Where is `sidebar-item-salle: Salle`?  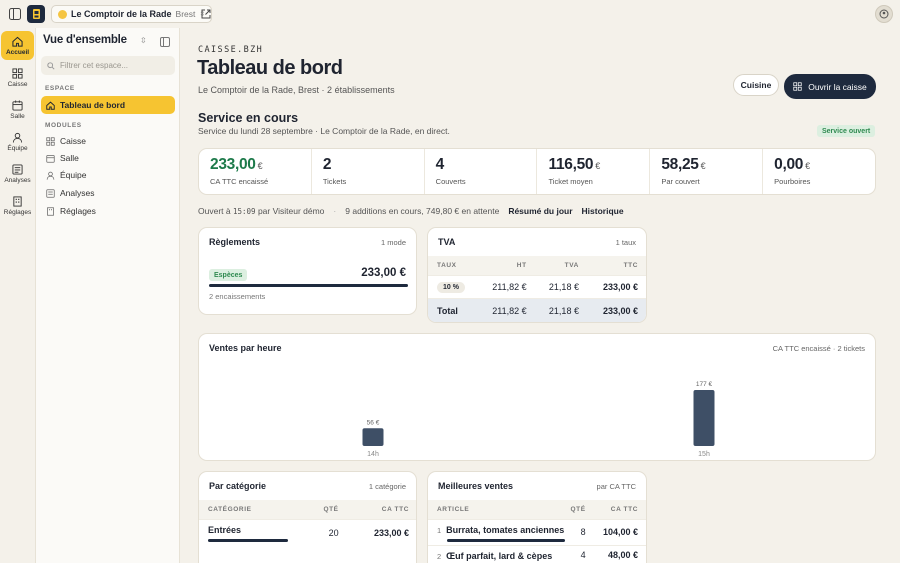
sidebar-item-salle: Salle is located at coordinates (108, 158).